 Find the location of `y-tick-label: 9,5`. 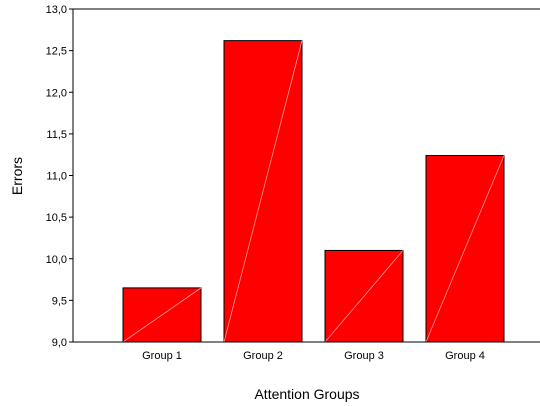

y-tick-label: 9,5 is located at coordinates (59, 301).